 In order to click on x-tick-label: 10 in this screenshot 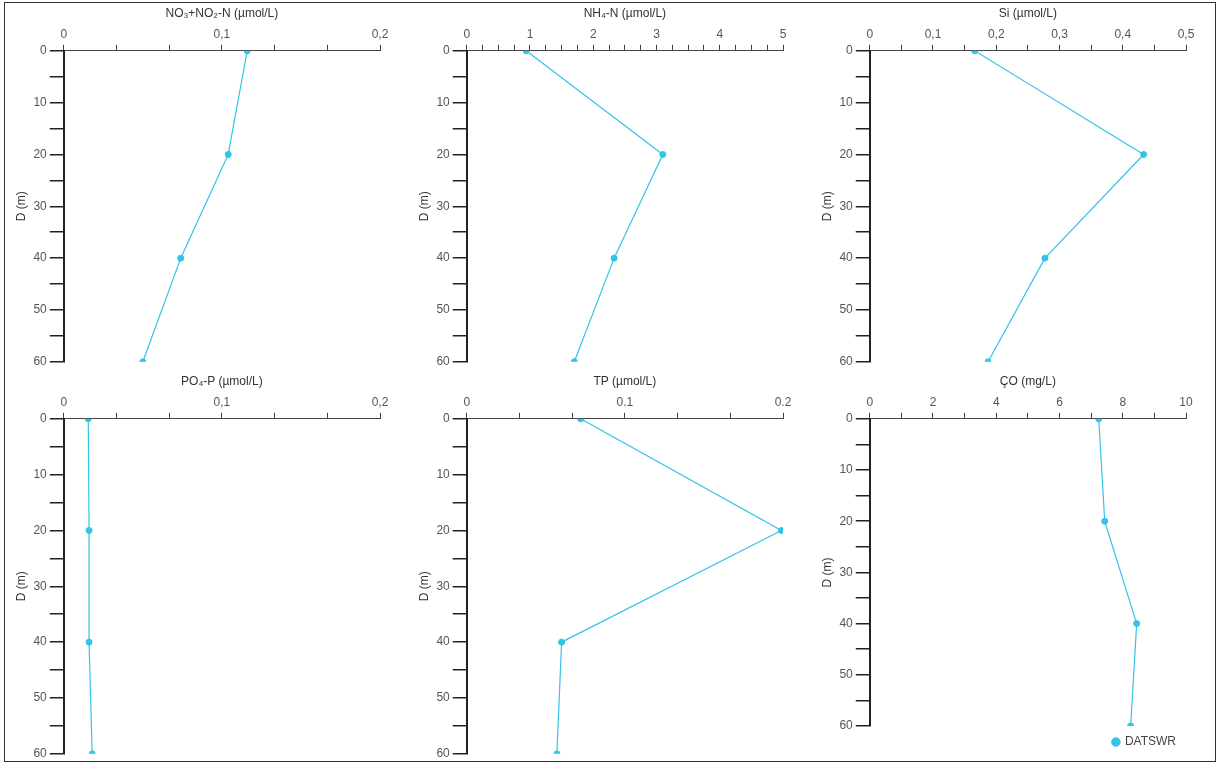, I will do `click(1186, 401)`.